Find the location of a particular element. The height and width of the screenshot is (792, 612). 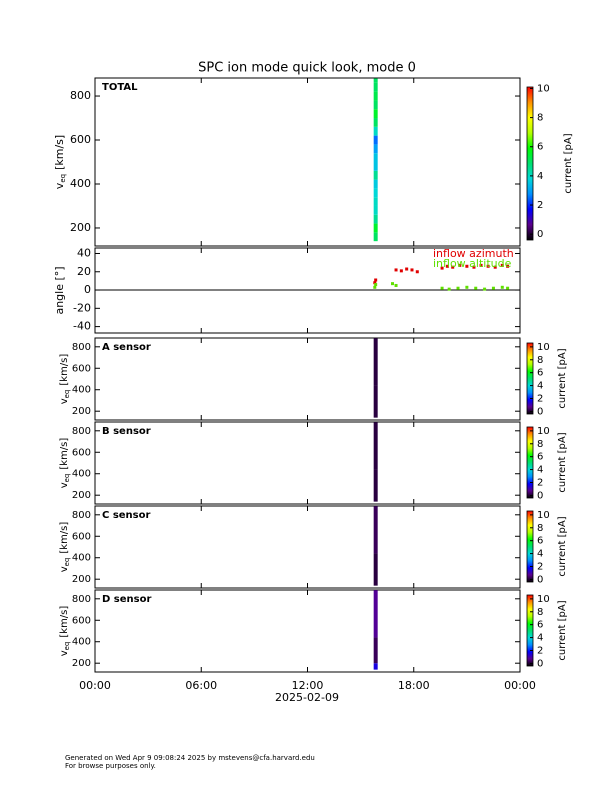

panel-label: D sensor is located at coordinates (126, 599).